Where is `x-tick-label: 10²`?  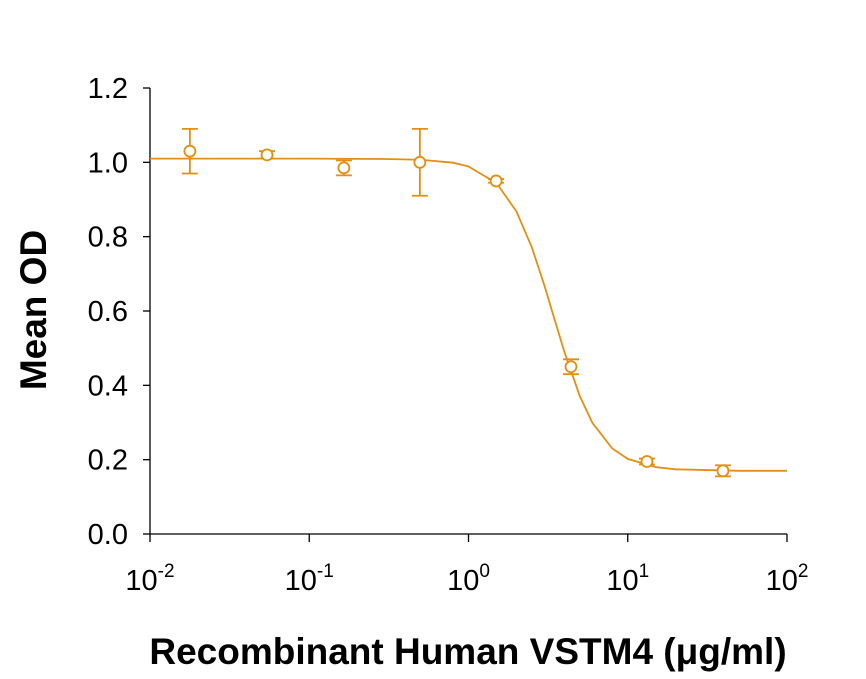
x-tick-label: 10² is located at coordinates (787, 579).